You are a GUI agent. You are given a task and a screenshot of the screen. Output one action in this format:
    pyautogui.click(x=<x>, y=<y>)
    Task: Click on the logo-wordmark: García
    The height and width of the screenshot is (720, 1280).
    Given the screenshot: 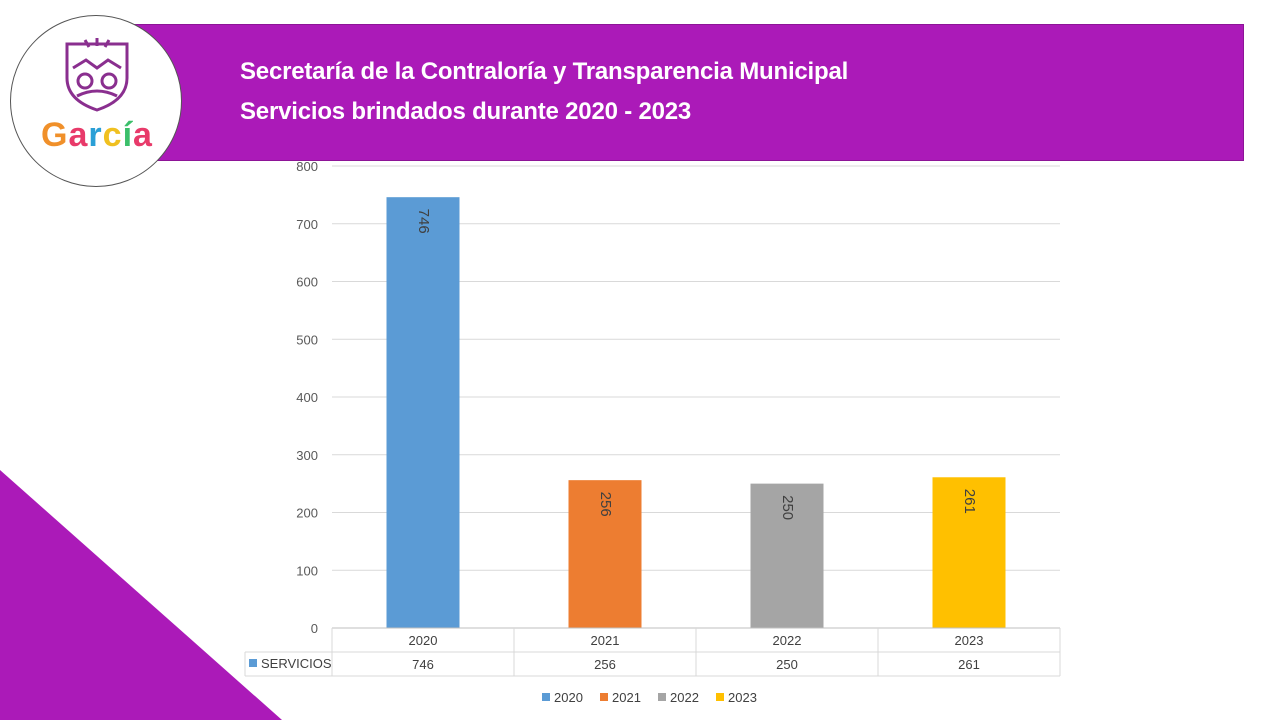 What is the action you would take?
    pyautogui.click(x=97, y=135)
    